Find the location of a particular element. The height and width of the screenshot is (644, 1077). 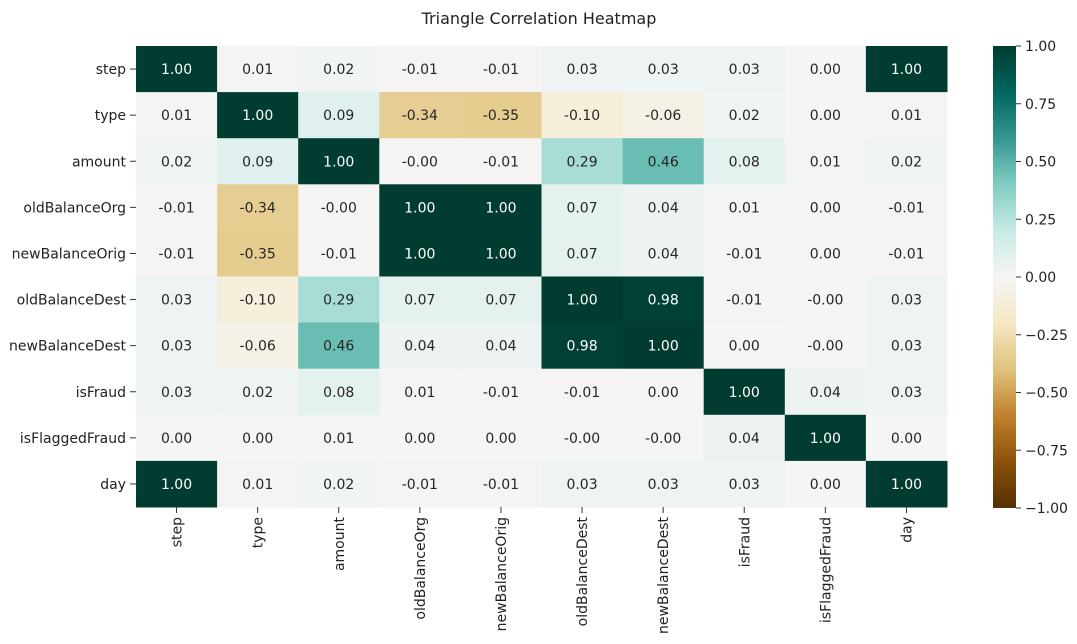

colorbar-tick-label: −1.00 is located at coordinates (1046, 509).